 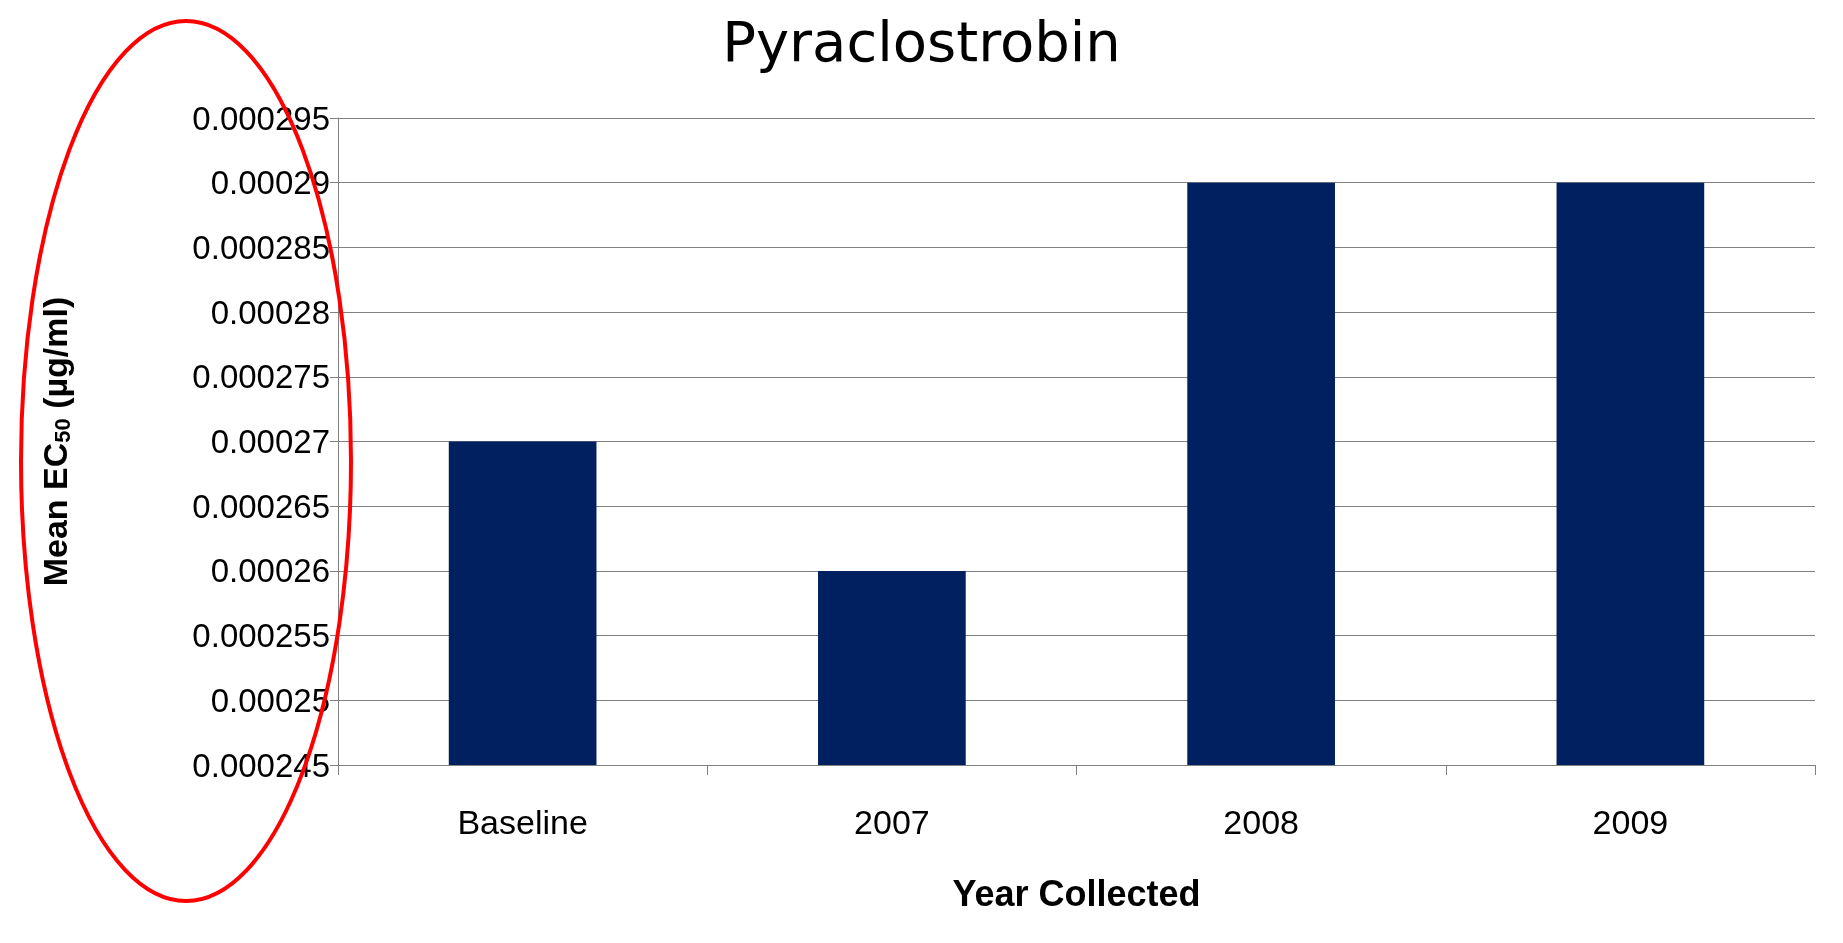 What do you see at coordinates (55, 441) in the screenshot?
I see `y-axis-title: Mean EC50 (µg/ml)` at bounding box center [55, 441].